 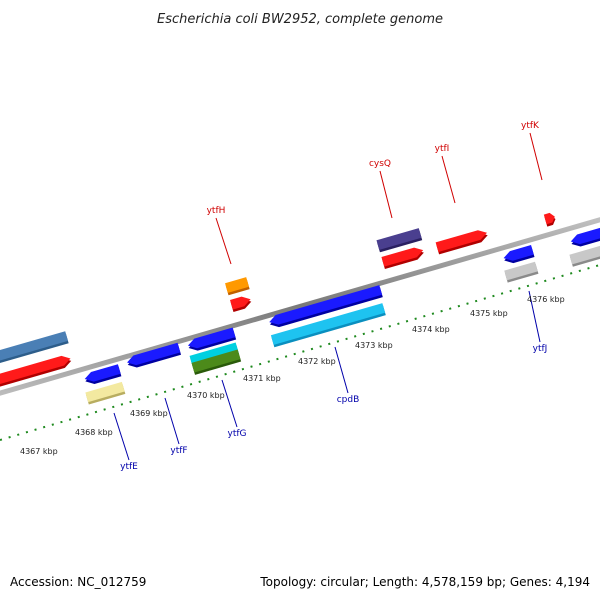 I want to click on connector-ytfK, so click(x=536, y=156).